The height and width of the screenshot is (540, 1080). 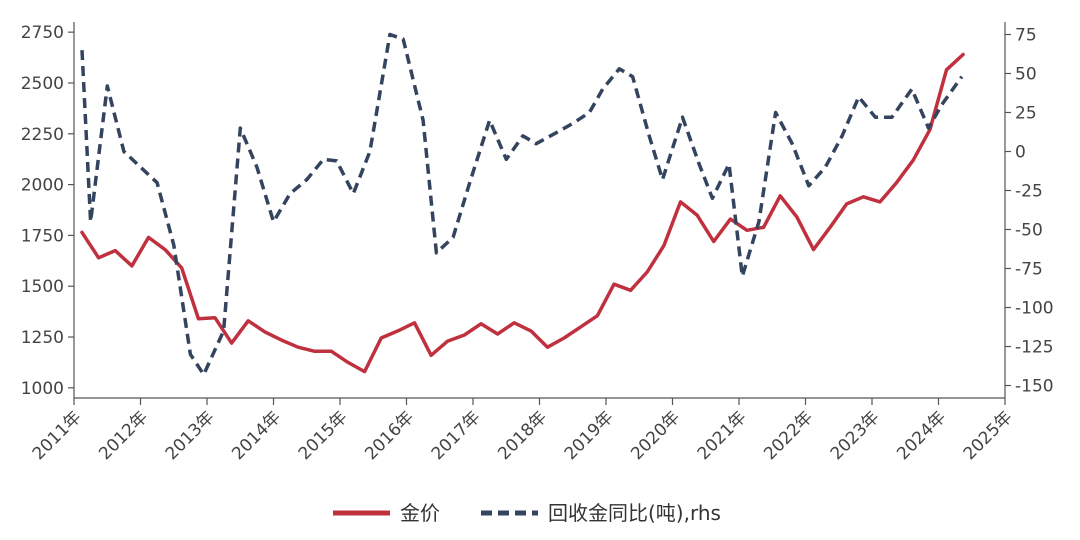 What do you see at coordinates (420, 513) in the screenshot?
I see `legend-label-gold-price: 金价` at bounding box center [420, 513].